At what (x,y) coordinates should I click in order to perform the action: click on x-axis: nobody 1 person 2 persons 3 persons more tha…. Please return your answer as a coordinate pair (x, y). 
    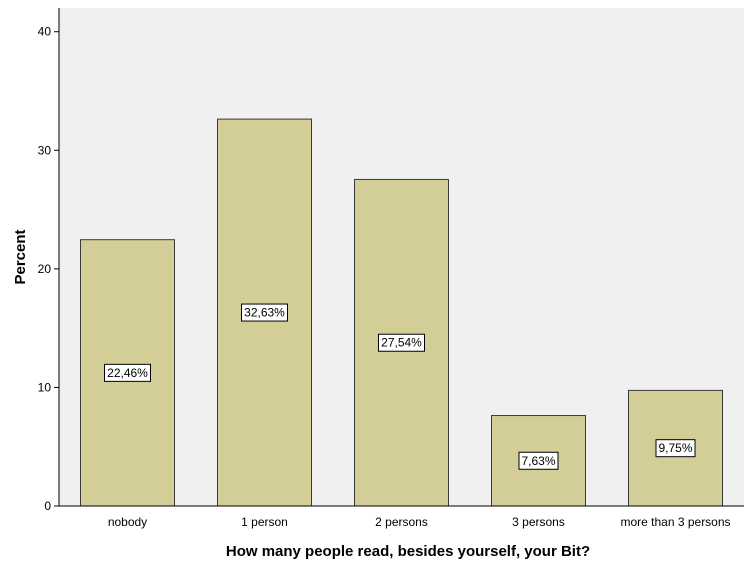
    Looking at the image, I should click on (401, 517).